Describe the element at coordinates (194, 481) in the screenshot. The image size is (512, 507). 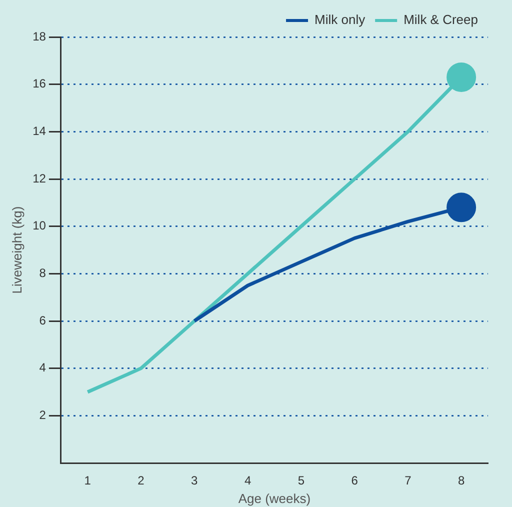
I see `x-tick-label: 3` at that location.